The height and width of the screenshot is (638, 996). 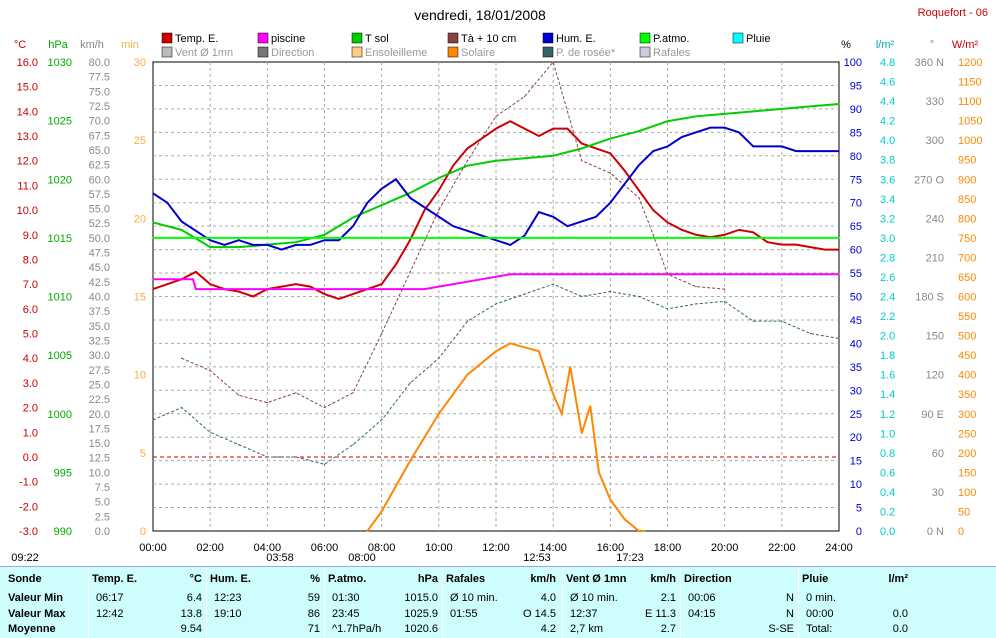 What do you see at coordinates (230, 579) in the screenshot?
I see `stats-column-header: Hum. E.` at bounding box center [230, 579].